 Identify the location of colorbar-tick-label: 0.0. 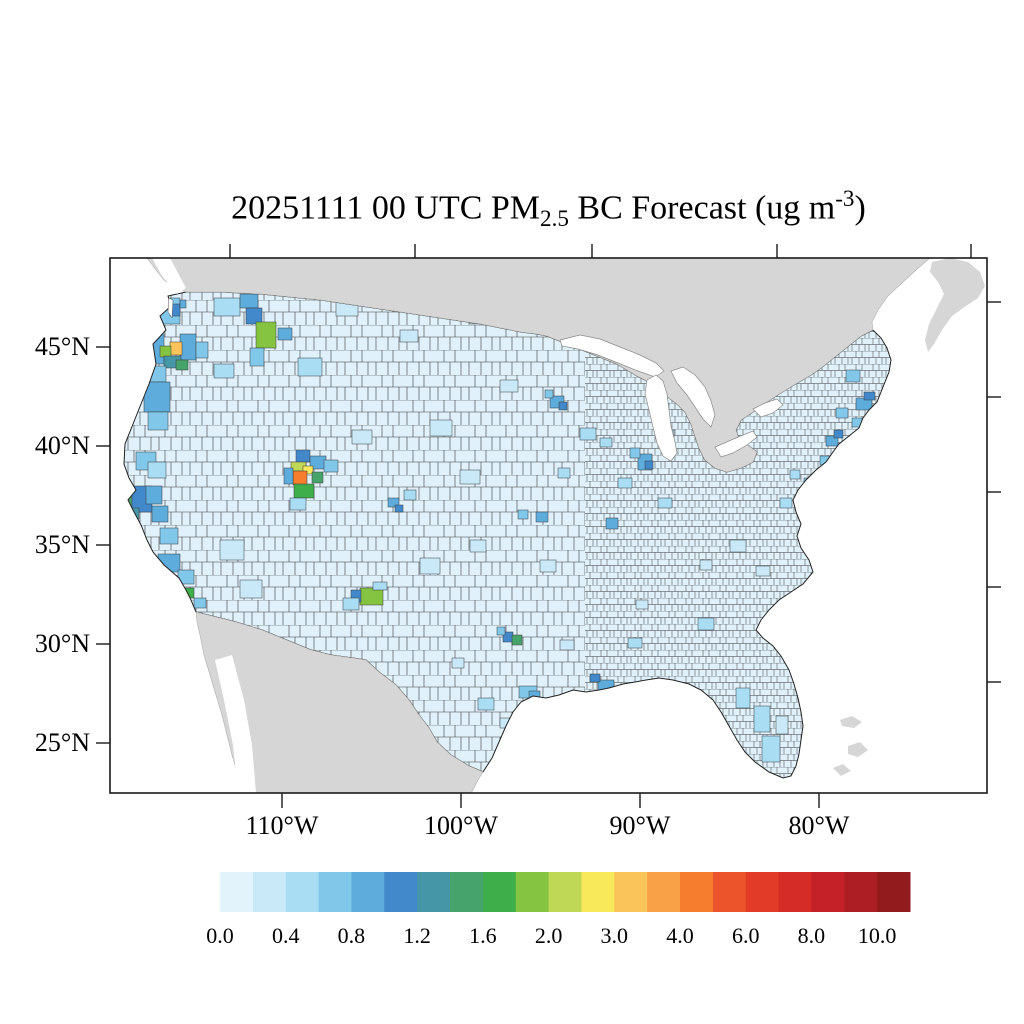
(220, 935).